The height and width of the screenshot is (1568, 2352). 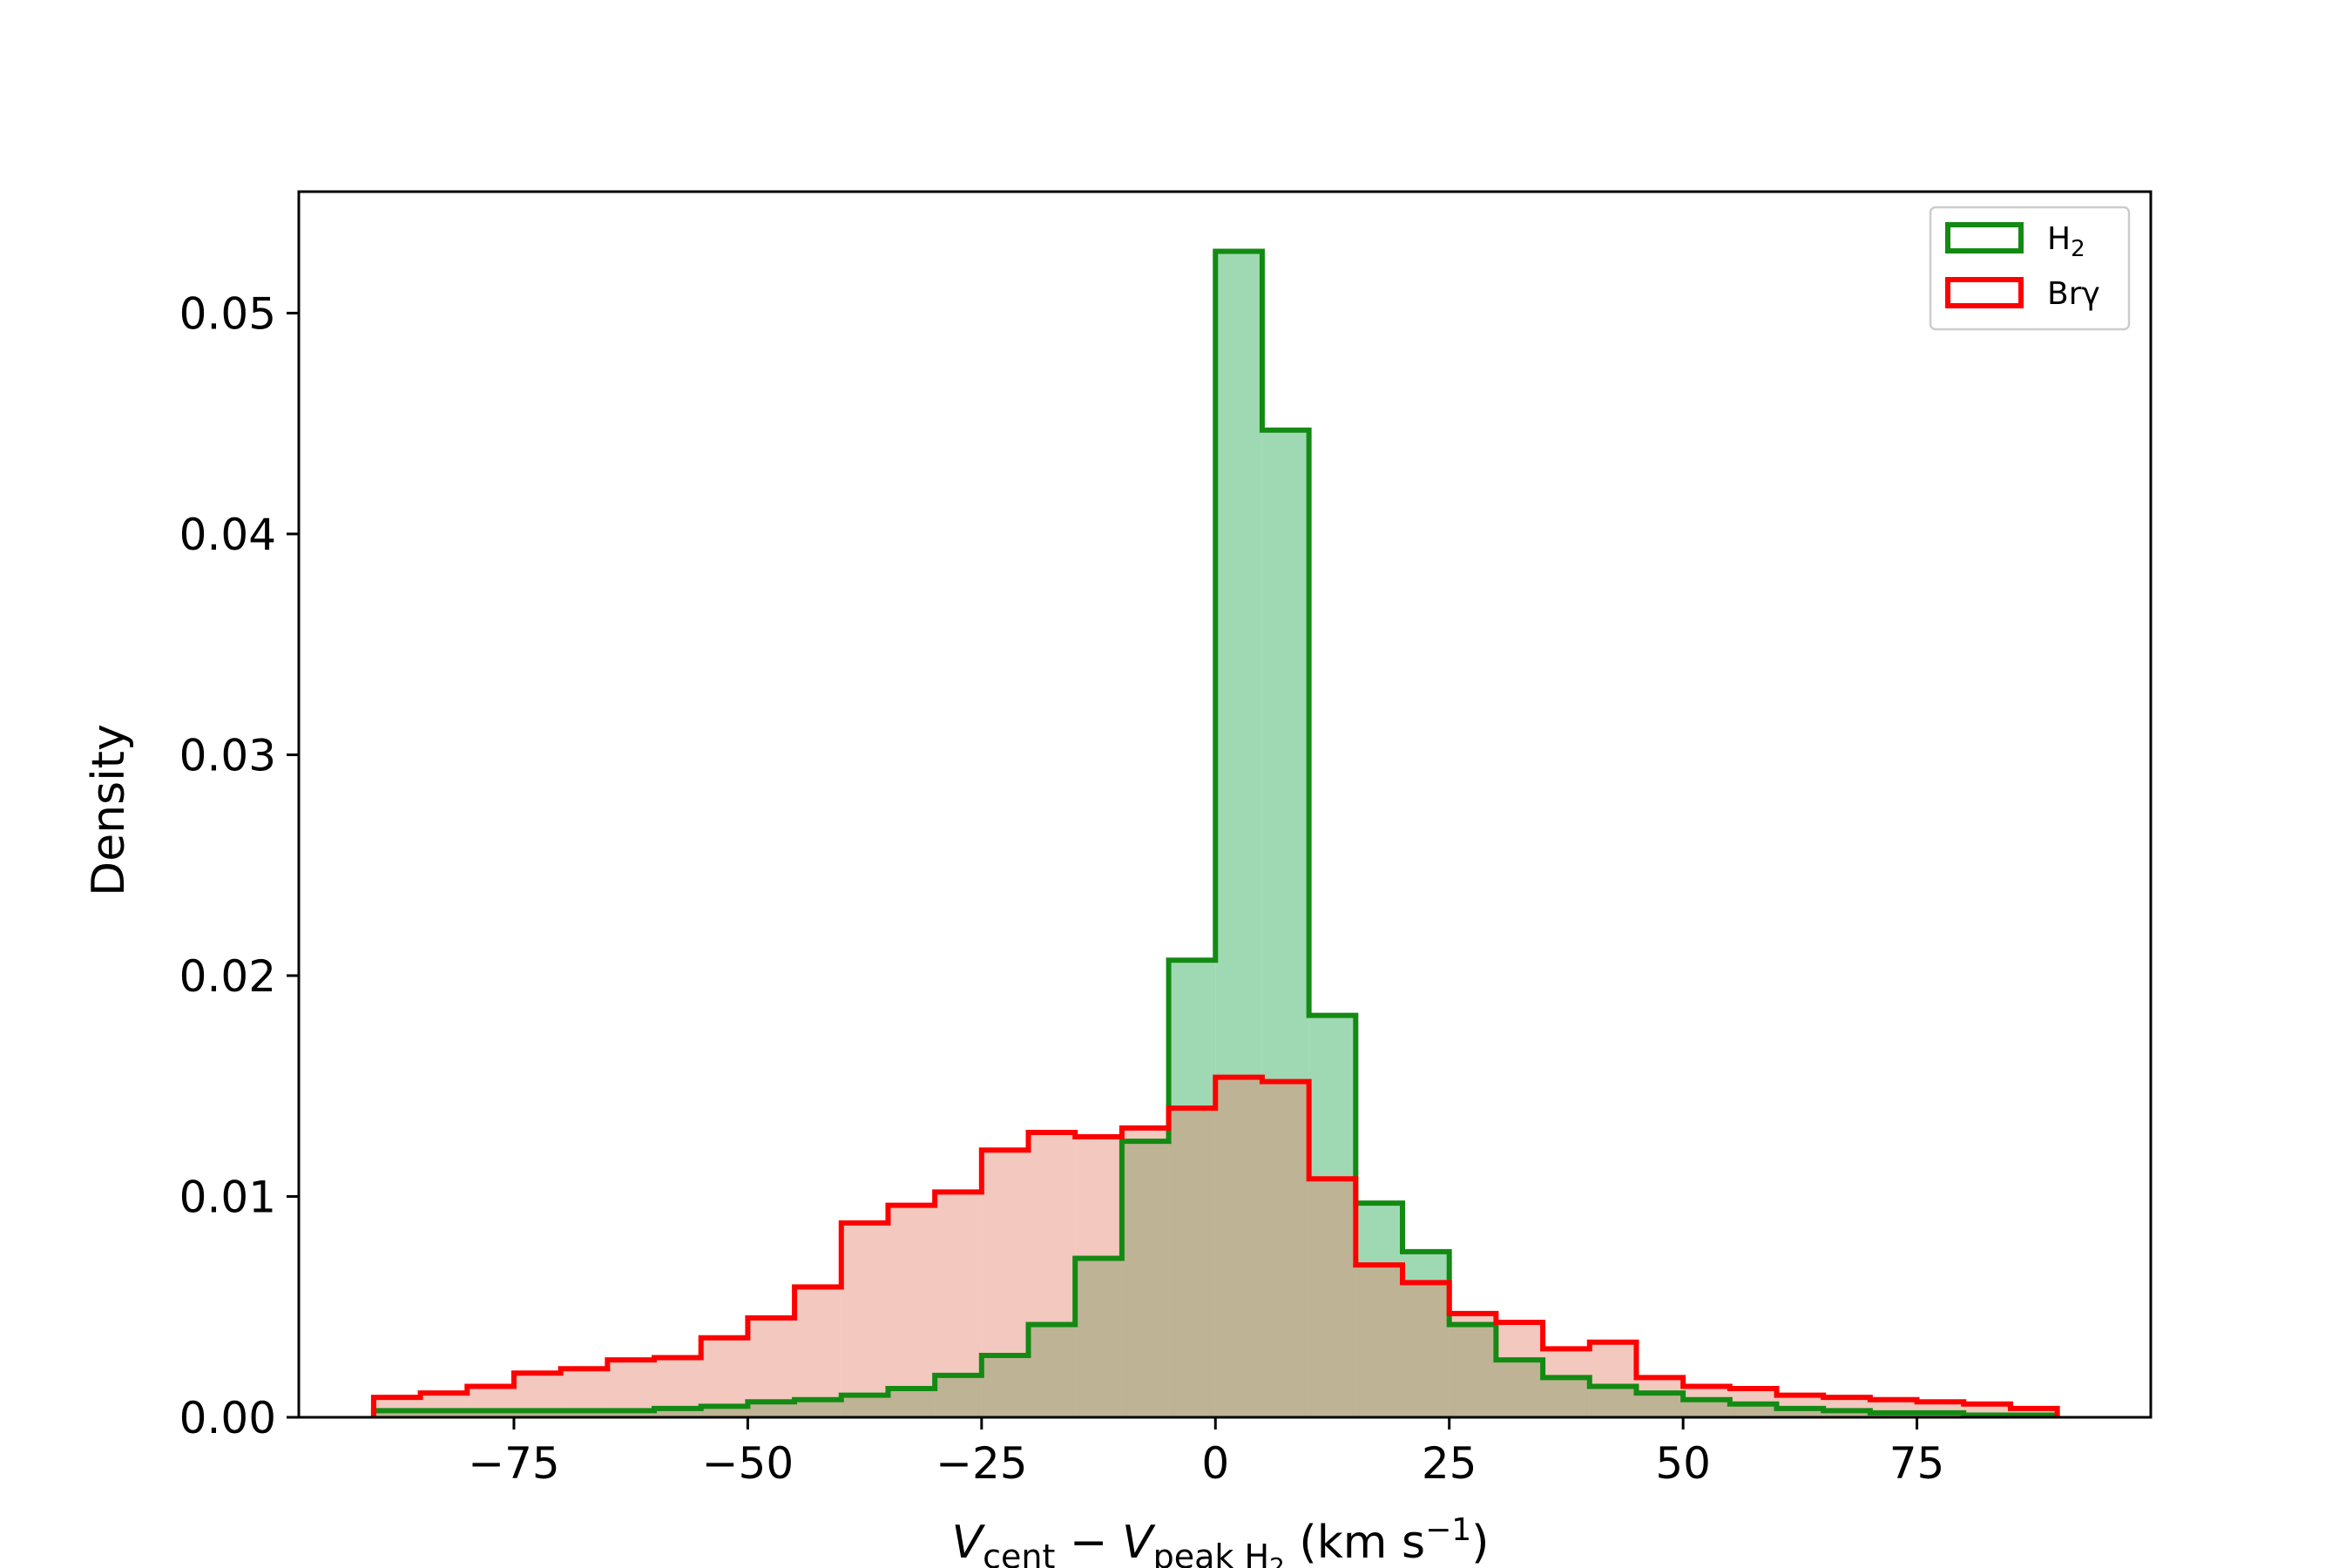 What do you see at coordinates (514, 1463) in the screenshot?
I see `x-tick-label: −75` at bounding box center [514, 1463].